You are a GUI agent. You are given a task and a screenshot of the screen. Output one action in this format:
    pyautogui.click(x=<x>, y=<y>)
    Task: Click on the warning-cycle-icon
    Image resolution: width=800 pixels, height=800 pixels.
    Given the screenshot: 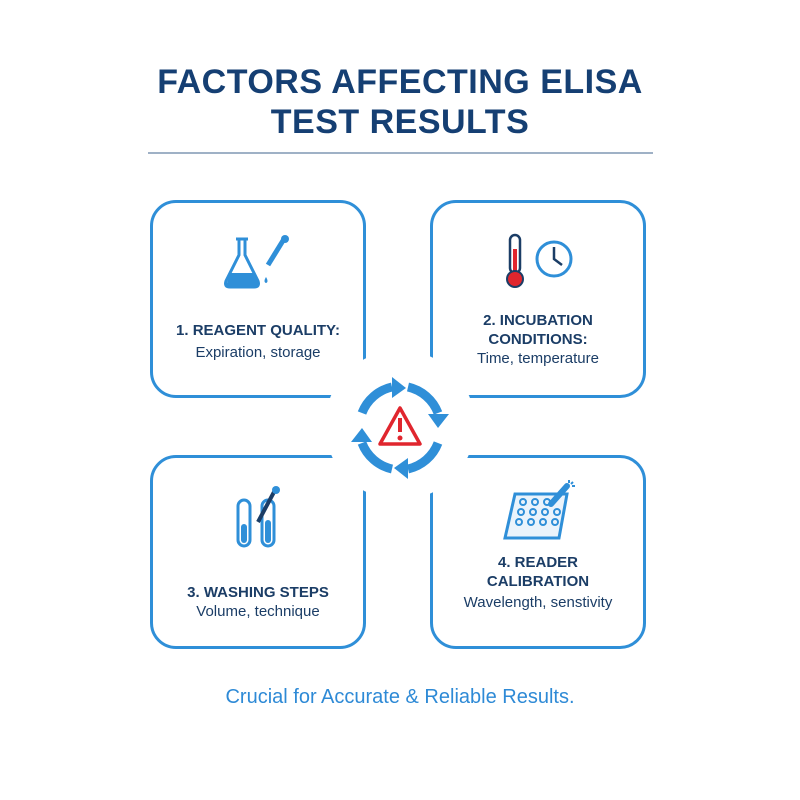 What is the action you would take?
    pyautogui.click(x=400, y=428)
    